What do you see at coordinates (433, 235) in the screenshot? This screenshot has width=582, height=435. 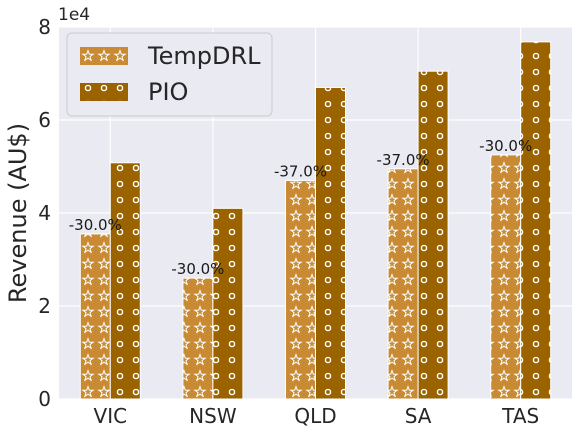 I see `bar-pio-sa` at bounding box center [433, 235].